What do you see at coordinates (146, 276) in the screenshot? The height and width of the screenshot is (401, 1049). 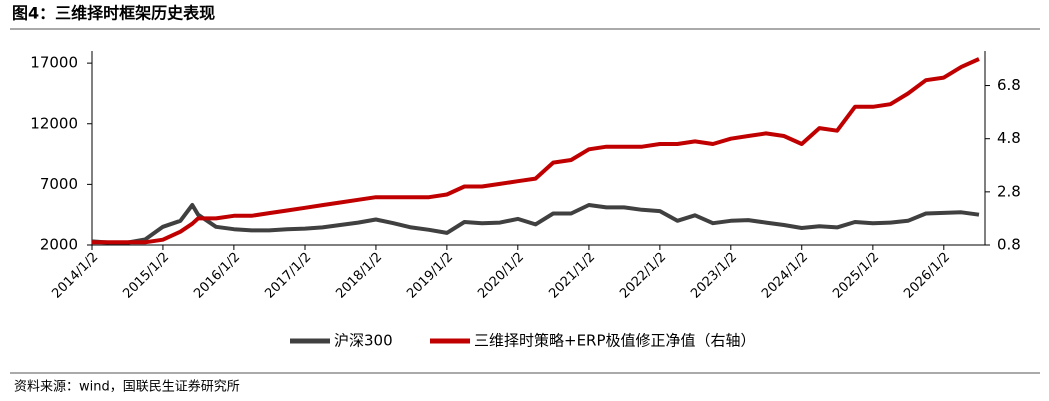 I see `x-tick-label: 2015/1/2` at bounding box center [146, 276].